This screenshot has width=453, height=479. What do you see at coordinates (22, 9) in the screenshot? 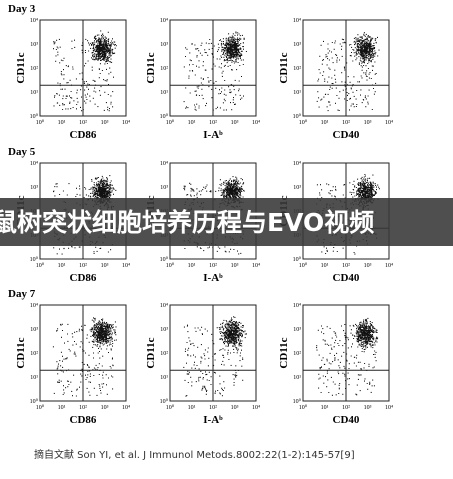
I see `day-label: Day 3` at bounding box center [22, 9].